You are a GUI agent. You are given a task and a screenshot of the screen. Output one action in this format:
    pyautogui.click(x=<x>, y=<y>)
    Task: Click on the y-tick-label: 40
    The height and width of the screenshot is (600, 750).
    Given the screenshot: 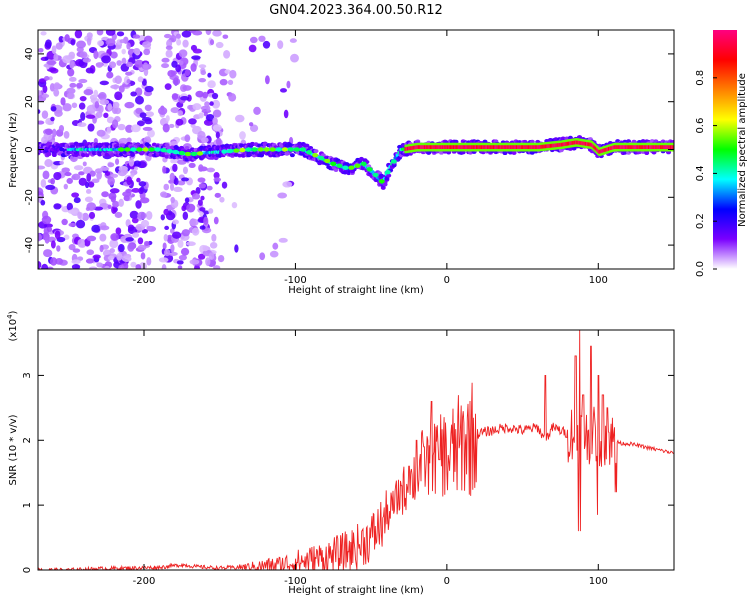 What is the action you would take?
    pyautogui.click(x=29, y=54)
    